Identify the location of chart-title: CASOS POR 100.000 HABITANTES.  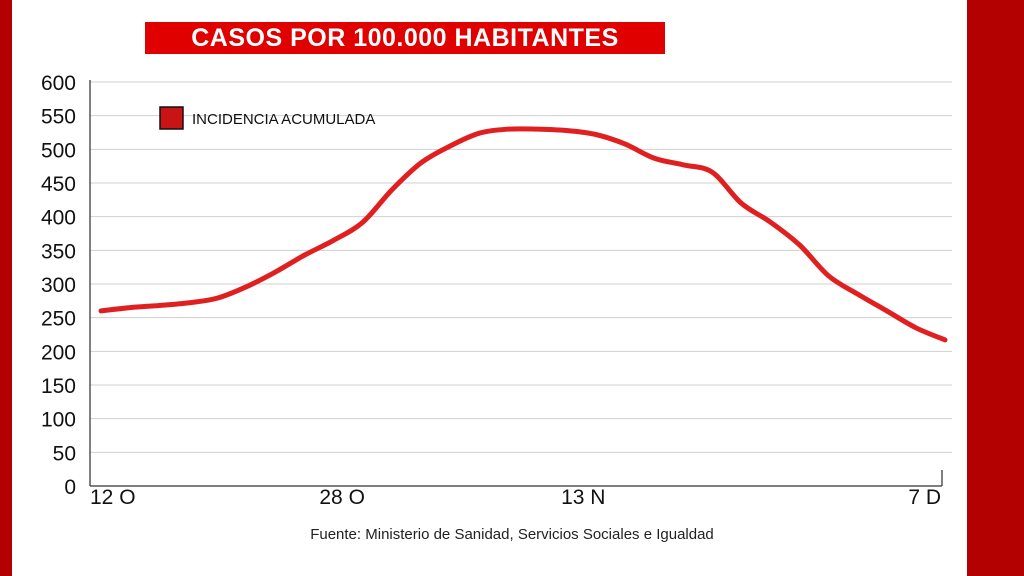
(405, 38).